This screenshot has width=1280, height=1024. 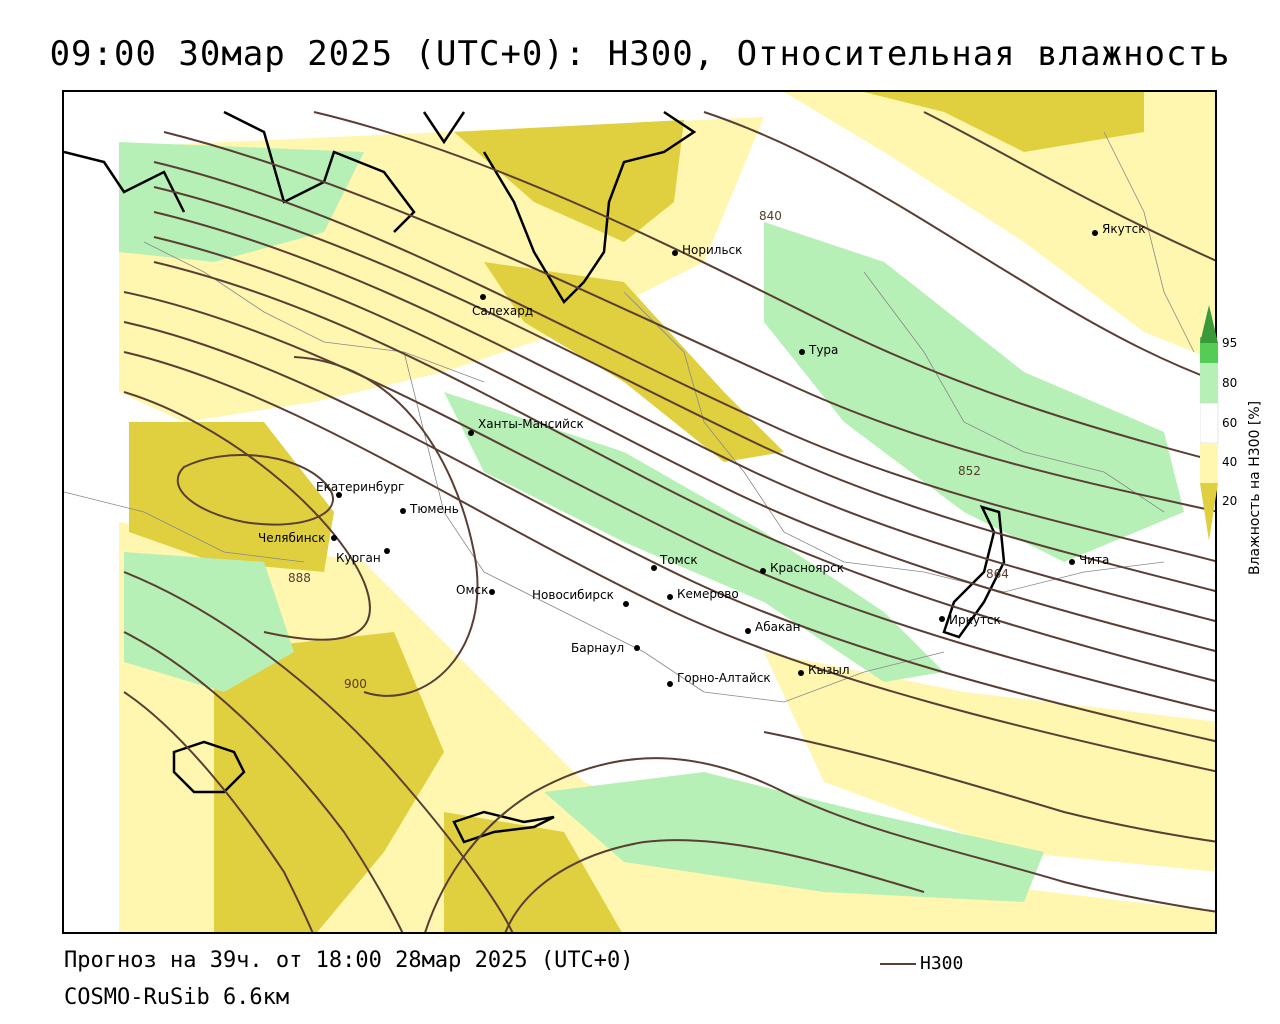 I want to click on coastline-baikal, so click(x=974, y=572).